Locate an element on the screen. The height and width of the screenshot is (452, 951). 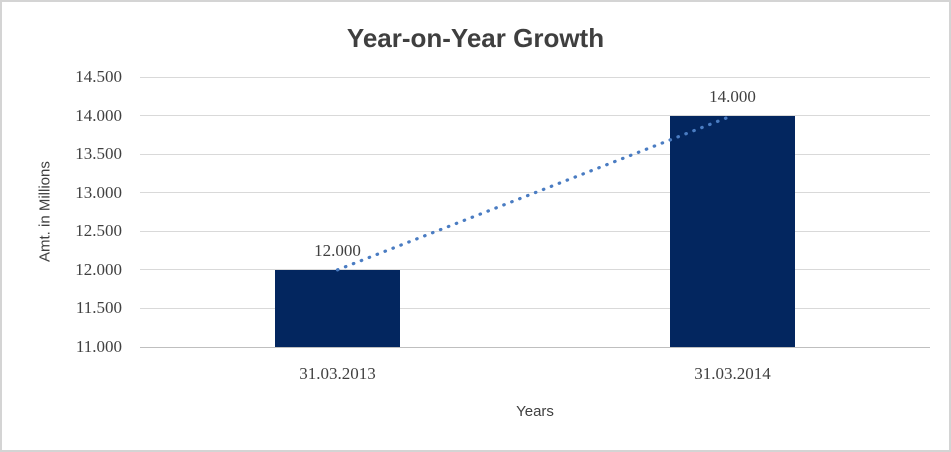
bar-31.03.2014 is located at coordinates (732, 231).